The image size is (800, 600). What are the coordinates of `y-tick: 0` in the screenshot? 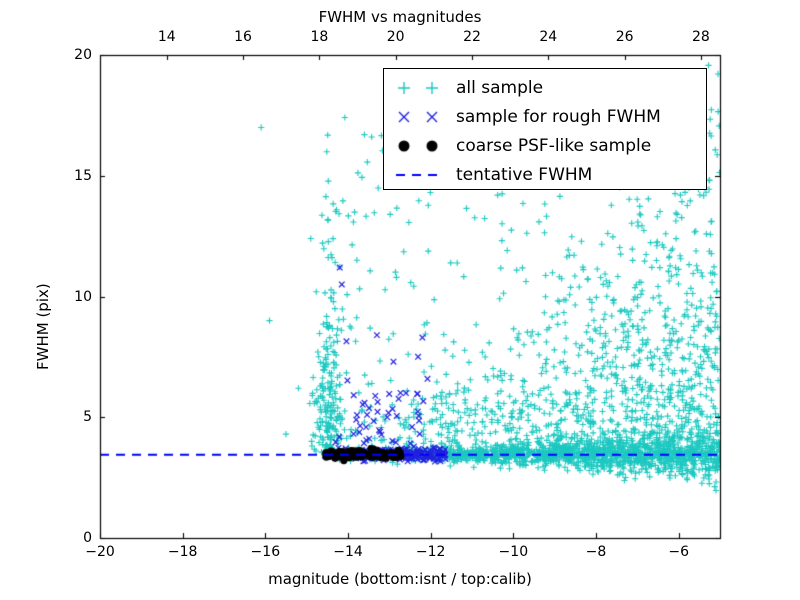 It's located at (87, 538).